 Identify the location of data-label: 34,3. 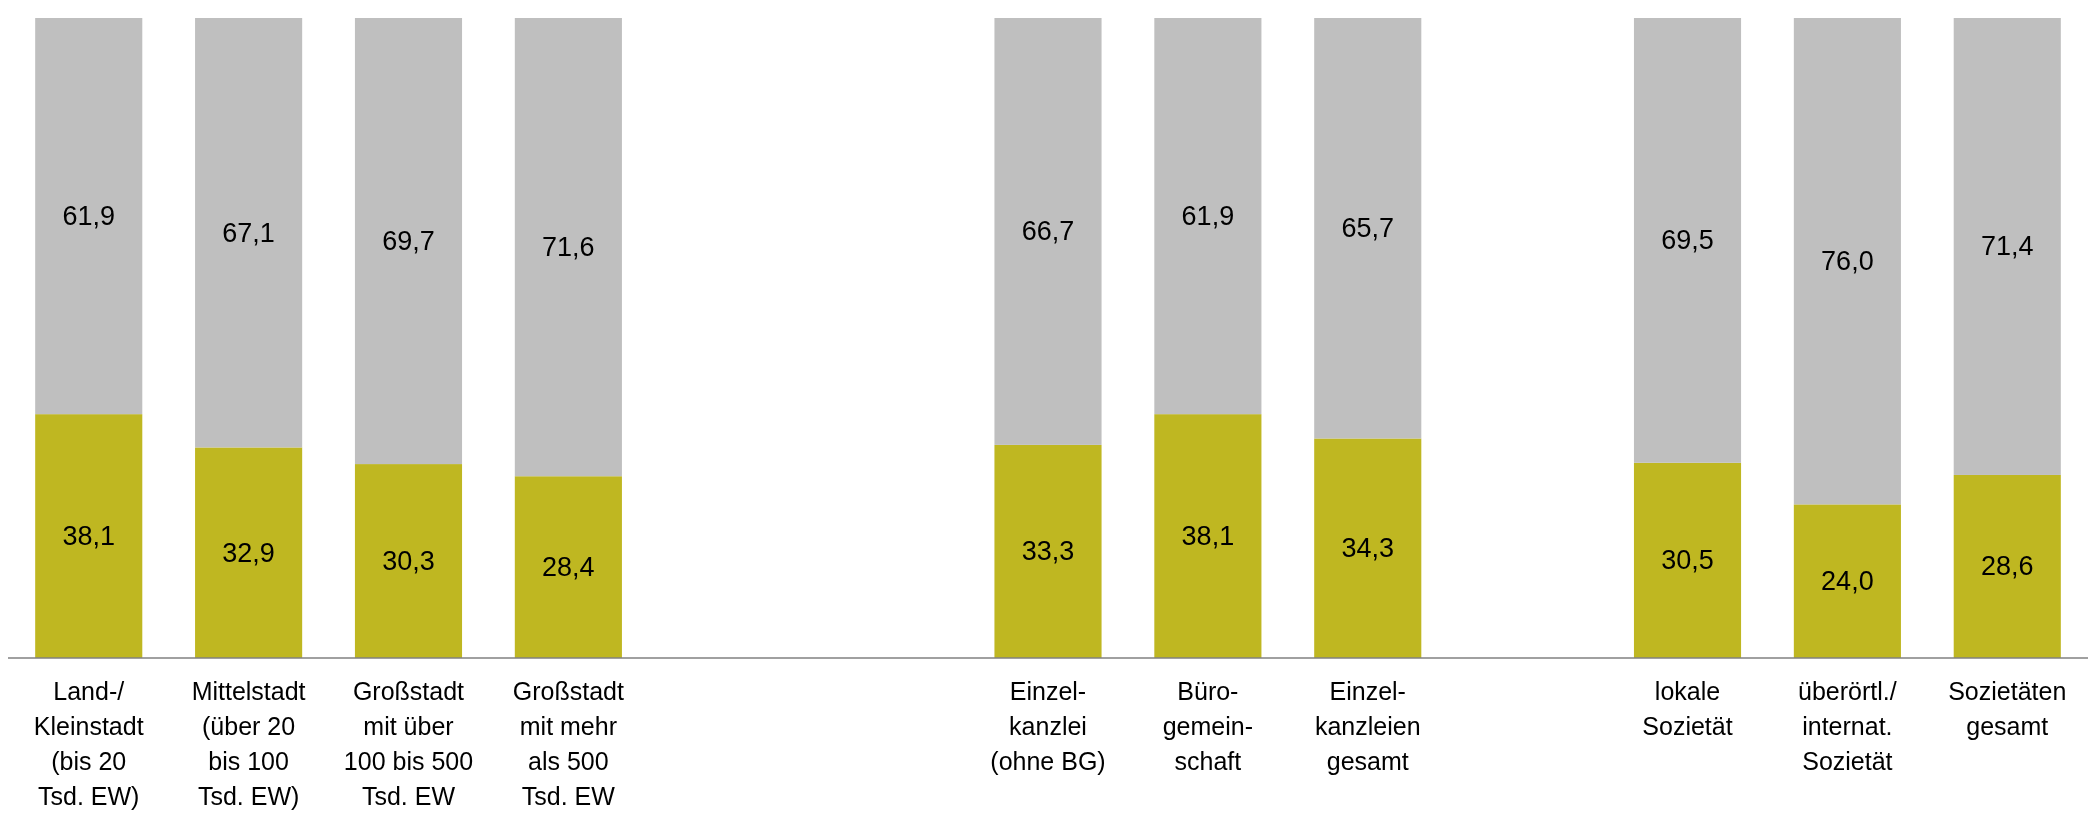
(1368, 548).